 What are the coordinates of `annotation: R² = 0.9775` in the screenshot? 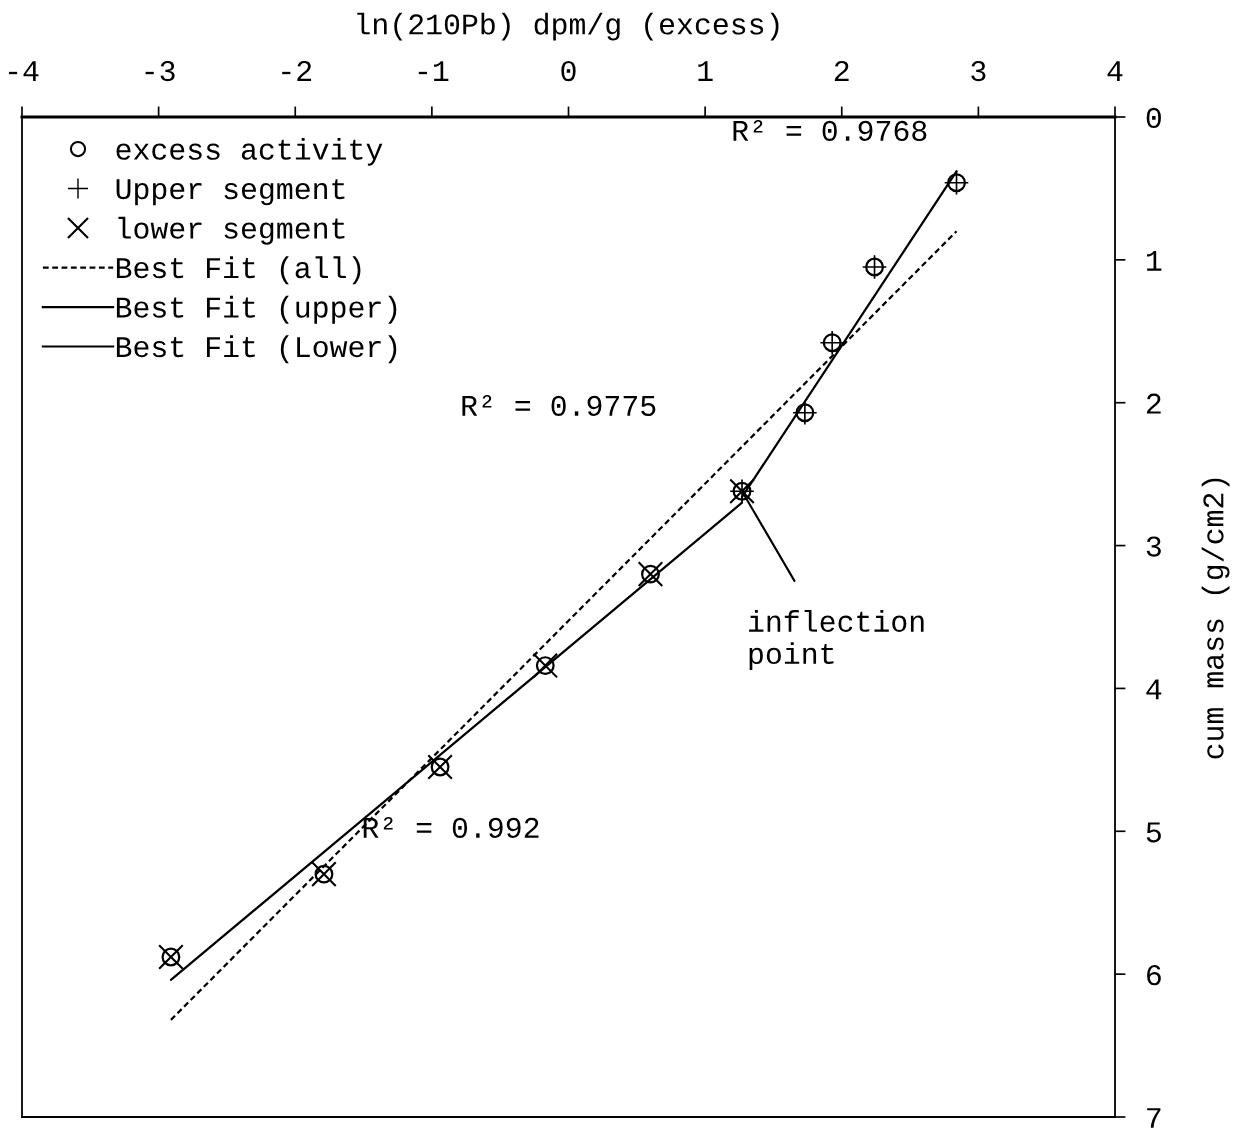 It's located at (559, 406).